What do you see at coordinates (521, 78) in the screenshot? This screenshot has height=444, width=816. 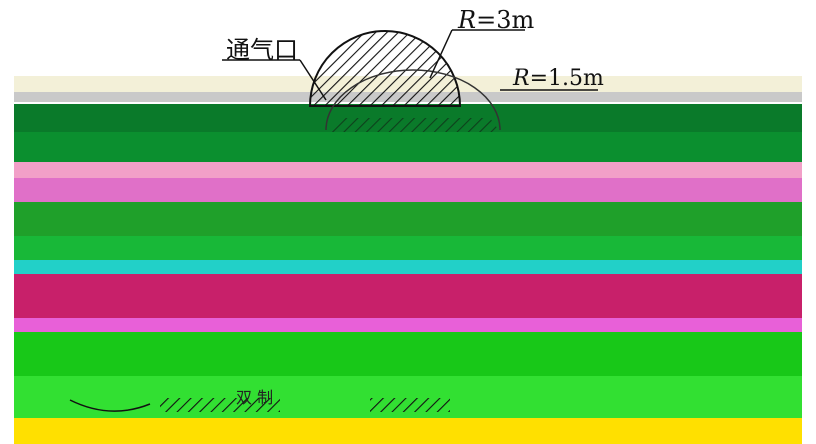 I see `inner-radius-symbol: R` at bounding box center [521, 78].